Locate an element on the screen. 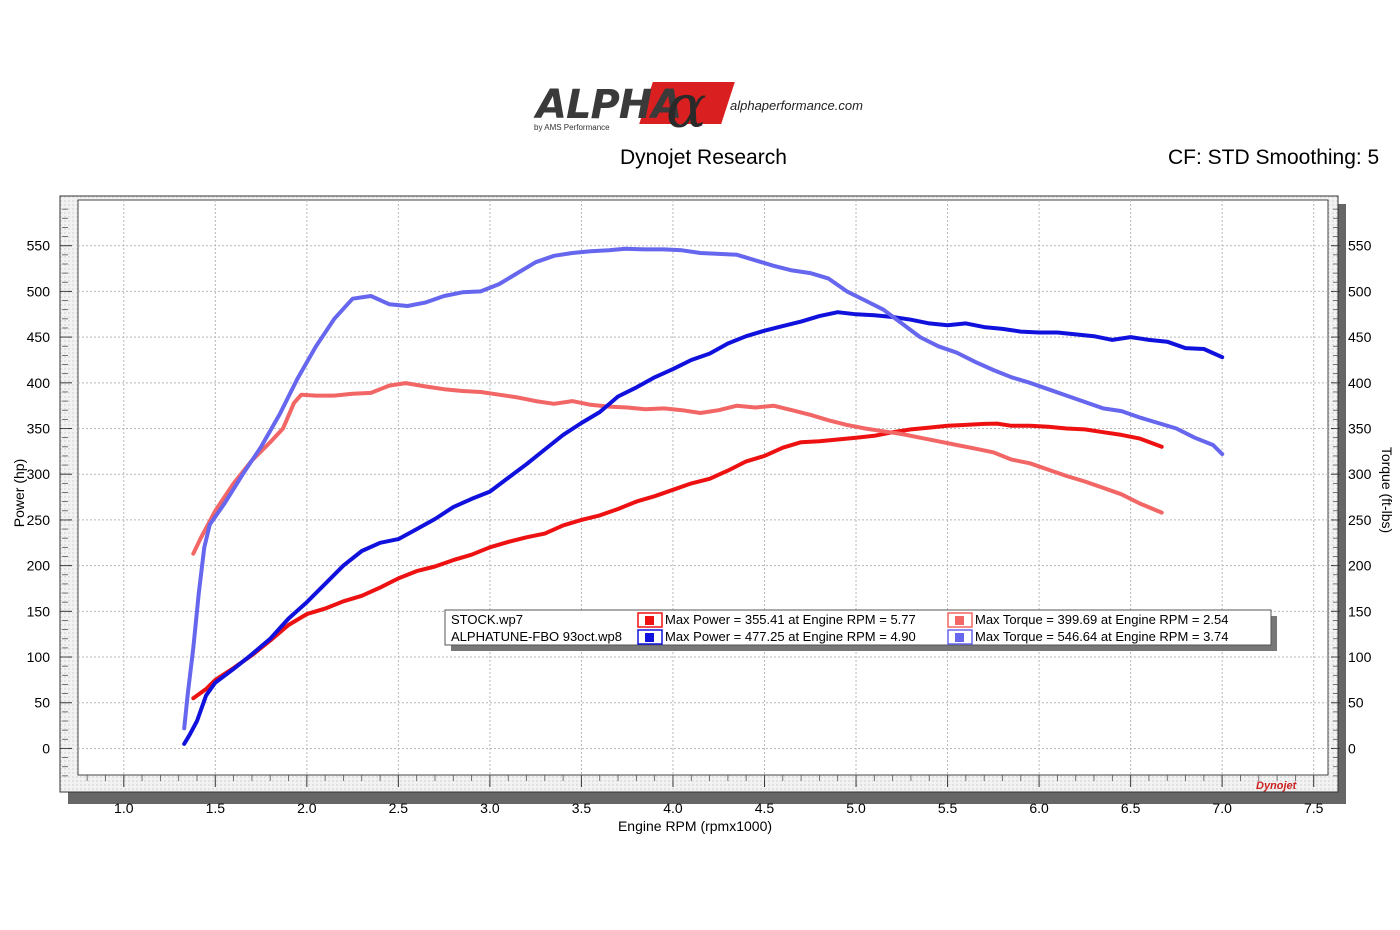  y-tick-label-left: 50 is located at coordinates (42, 703).